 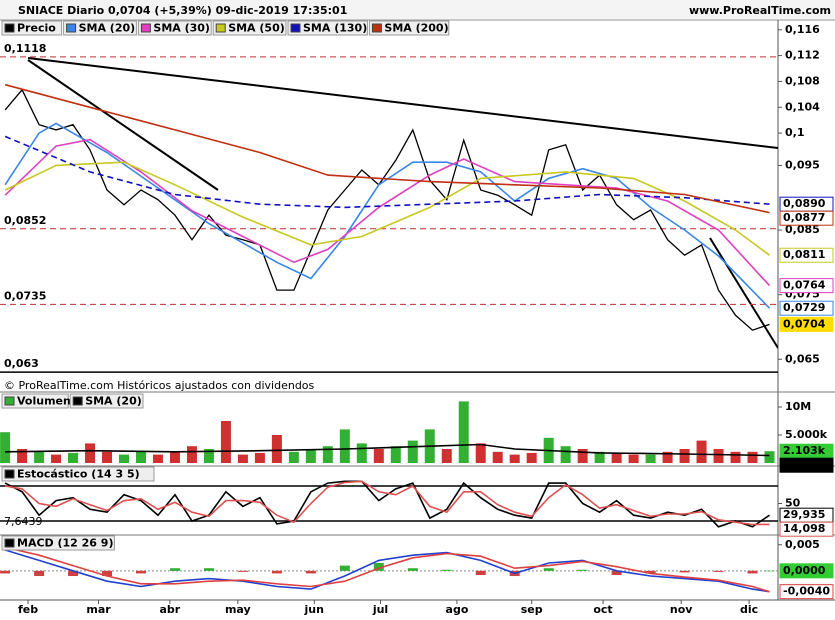 I want to click on value-box-label: 0,0890, so click(x=804, y=203).